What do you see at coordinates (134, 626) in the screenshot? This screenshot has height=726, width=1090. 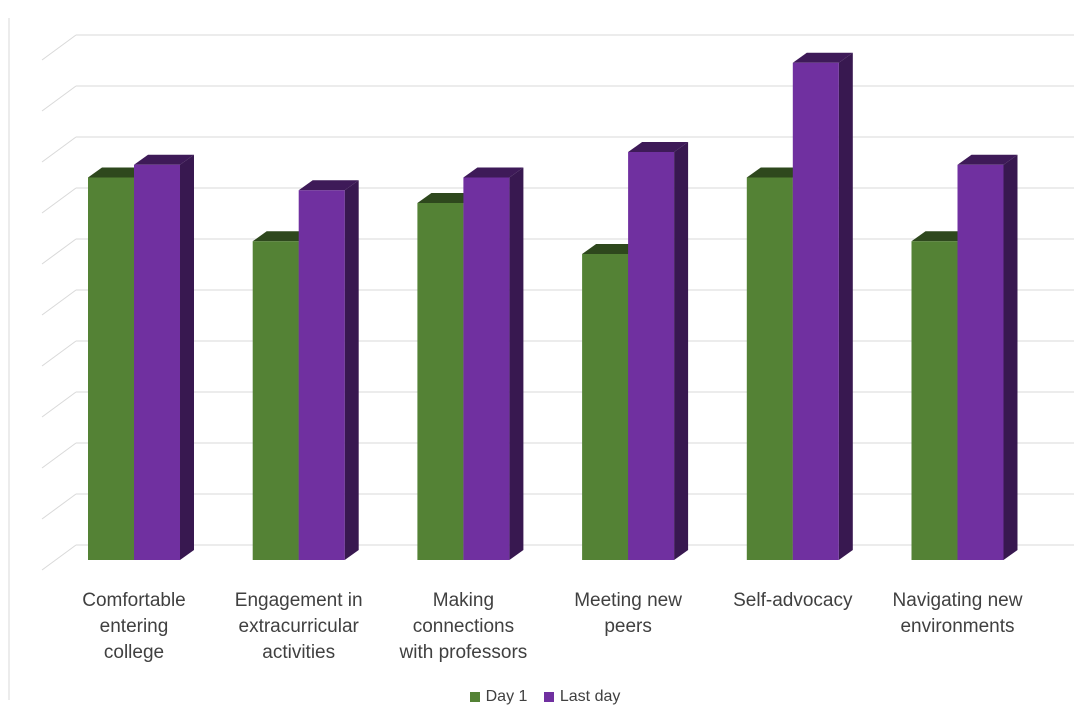 I see `category-label: Comfortable entering college` at bounding box center [134, 626].